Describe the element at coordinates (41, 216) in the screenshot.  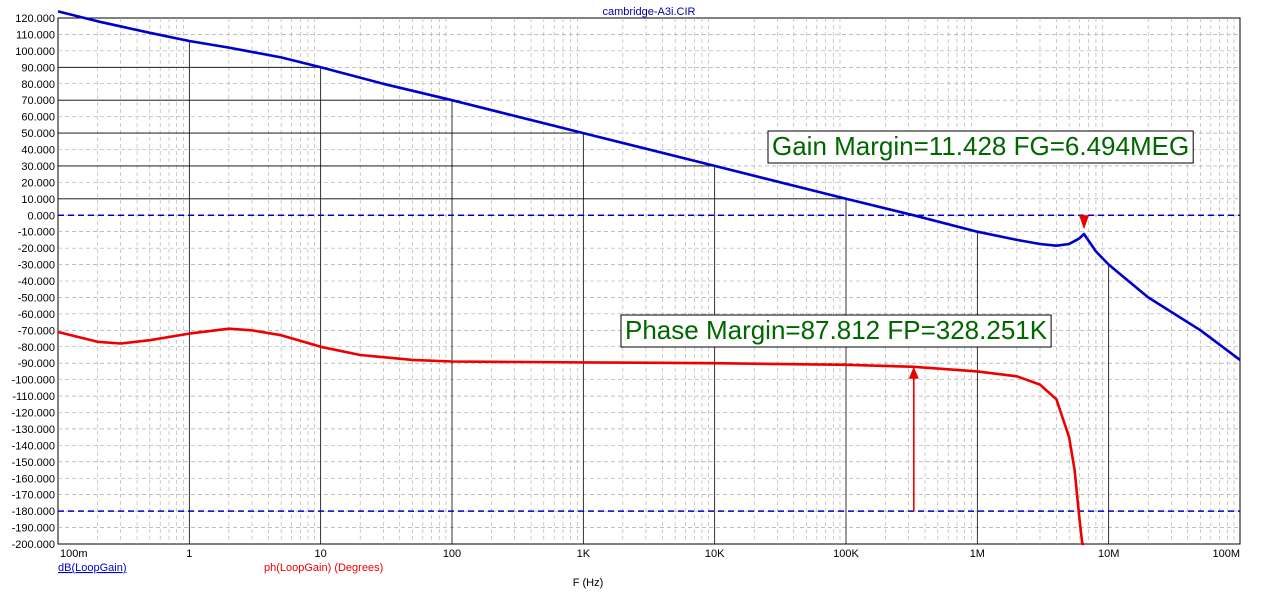
I see `y-tick-label: 0.000` at that location.